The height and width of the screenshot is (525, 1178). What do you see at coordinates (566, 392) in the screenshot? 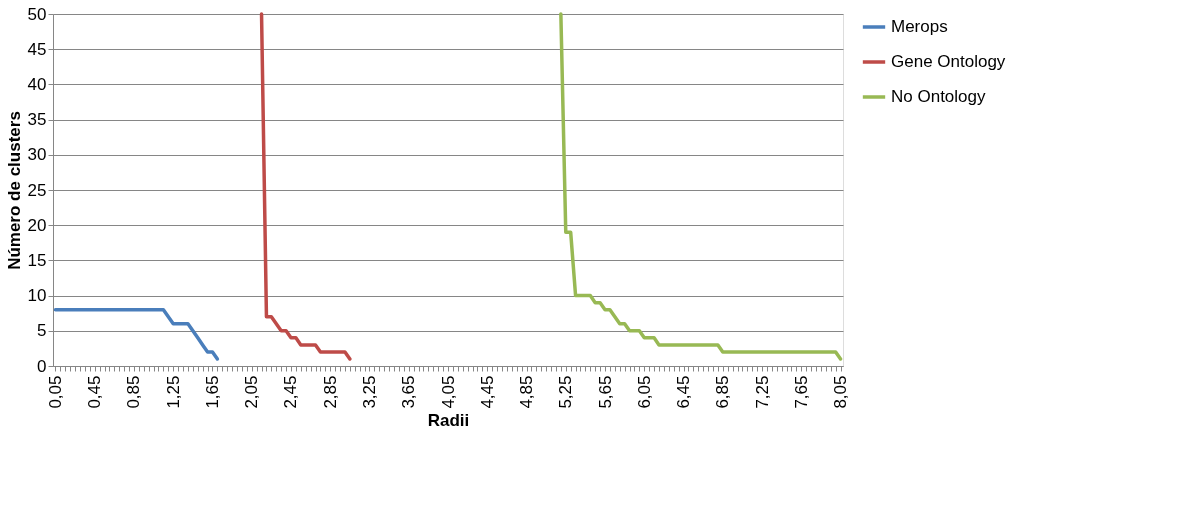
I see `x-tick-label: 5,25` at bounding box center [566, 392].